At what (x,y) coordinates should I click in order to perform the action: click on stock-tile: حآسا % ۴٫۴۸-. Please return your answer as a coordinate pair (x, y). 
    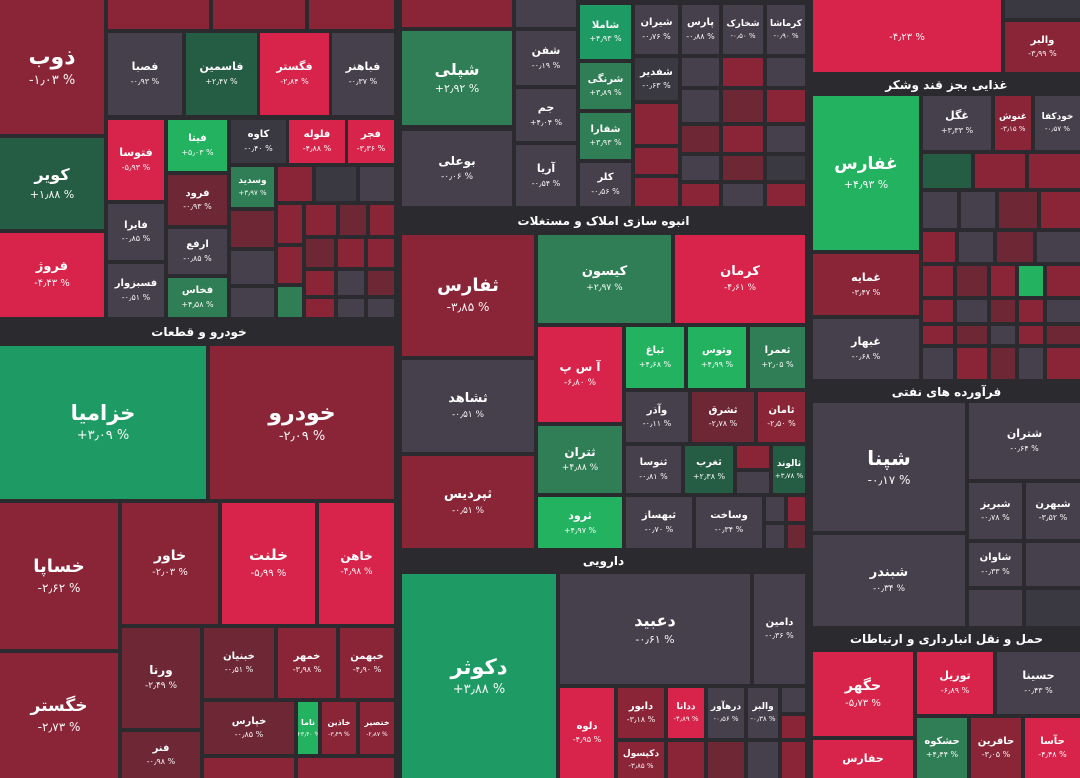
    Looking at the image, I should click on (1052, 748).